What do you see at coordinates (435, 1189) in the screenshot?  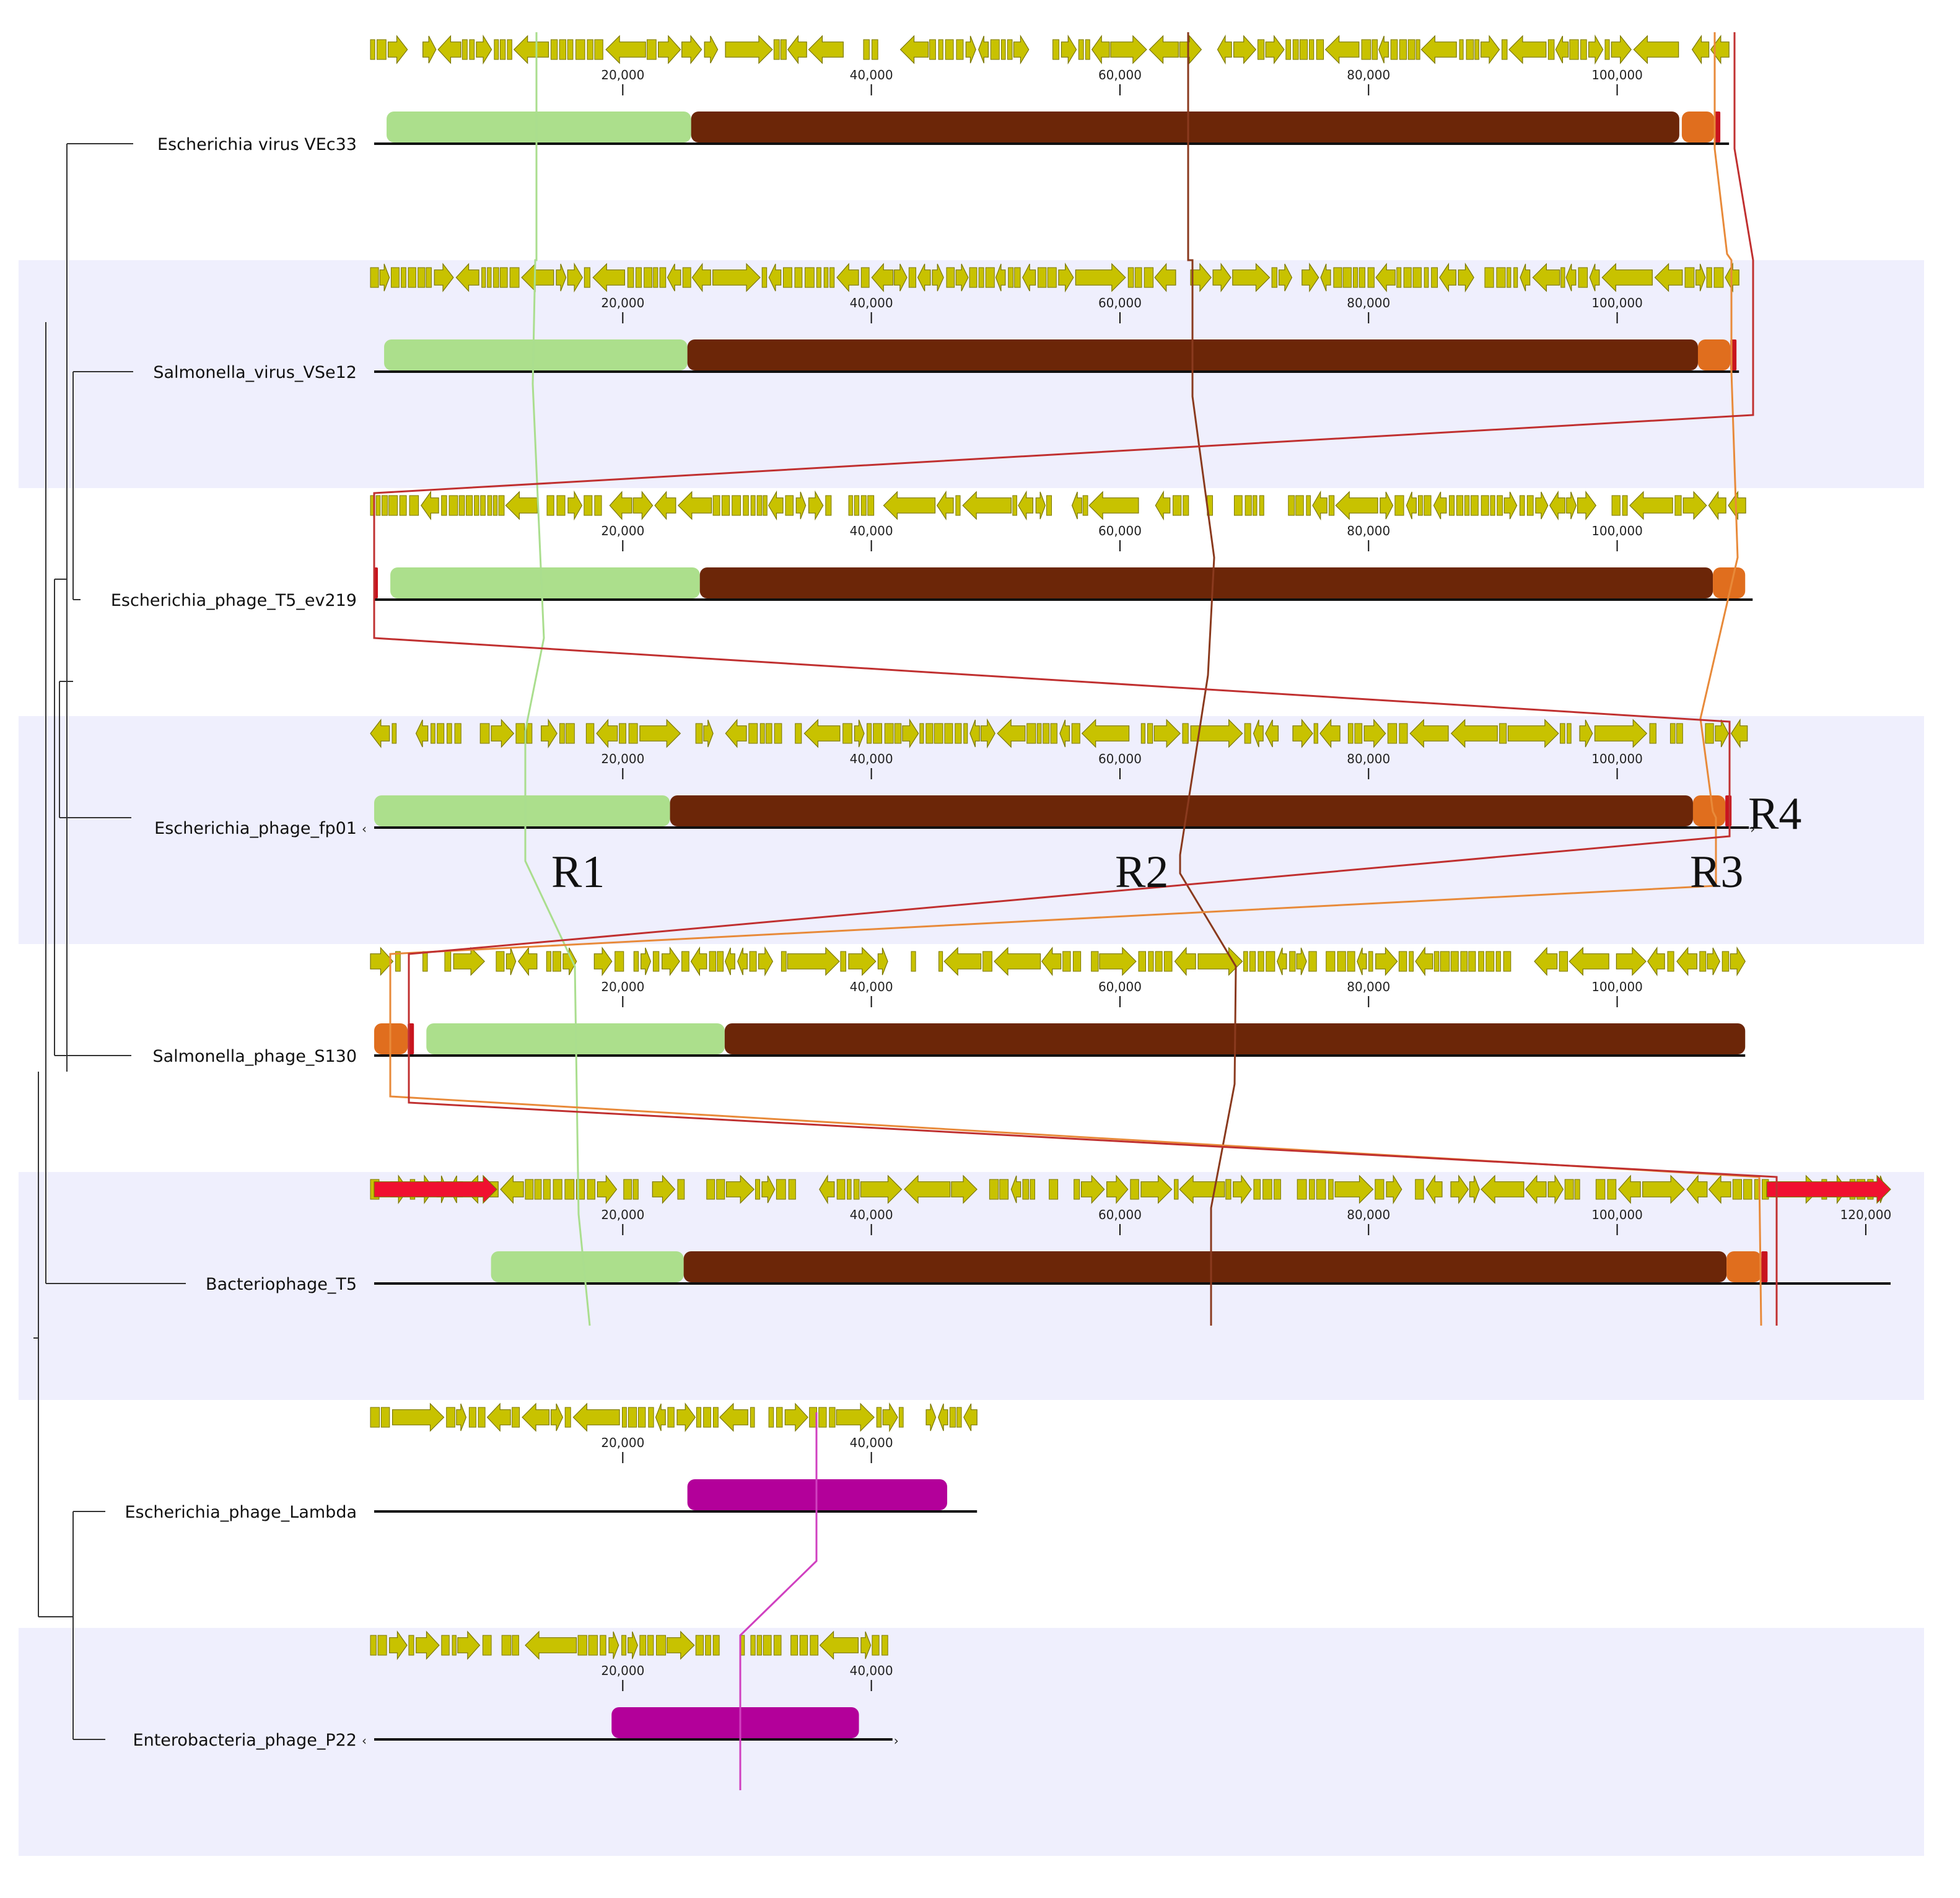 I see `red-gene-arrow-left` at bounding box center [435, 1189].